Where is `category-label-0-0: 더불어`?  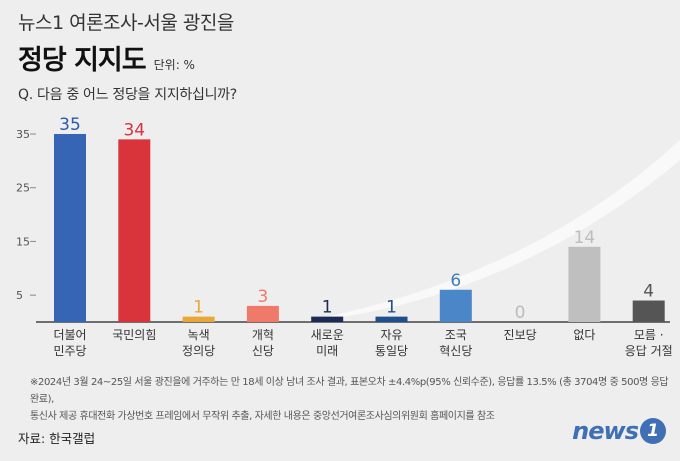 category-label-0-0: 더불어 is located at coordinates (69, 335).